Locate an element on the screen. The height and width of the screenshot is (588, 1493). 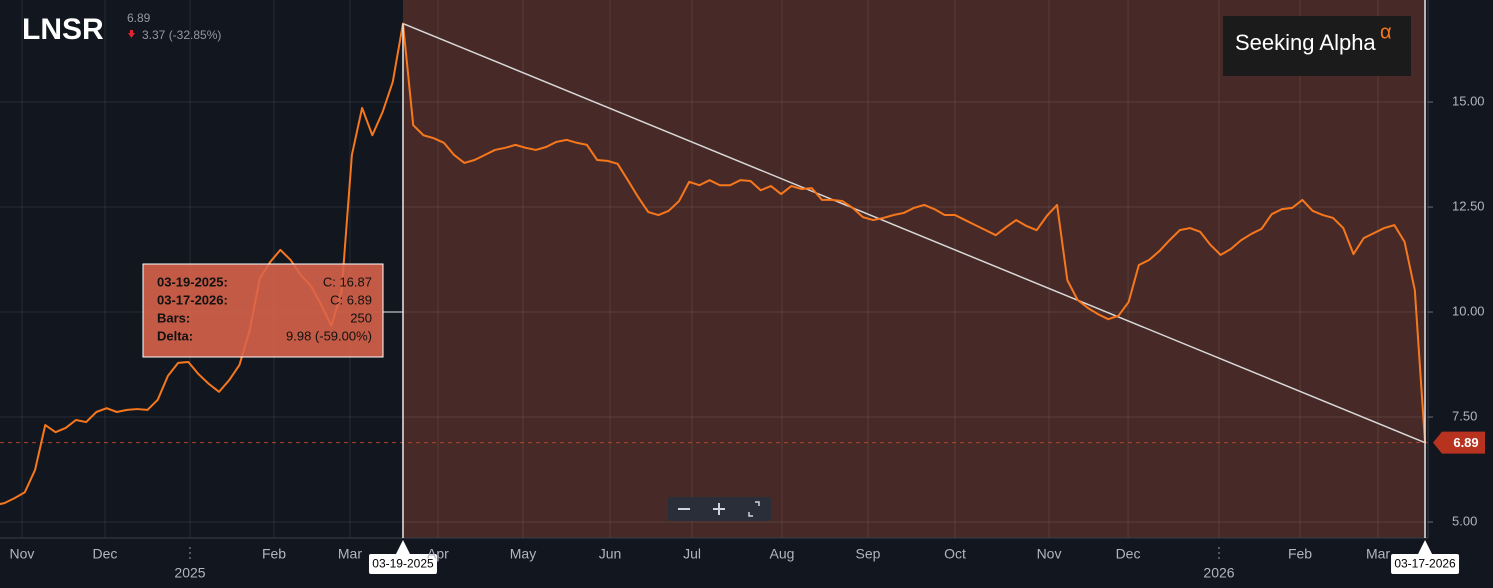
reset-button is located at coordinates (754, 509).